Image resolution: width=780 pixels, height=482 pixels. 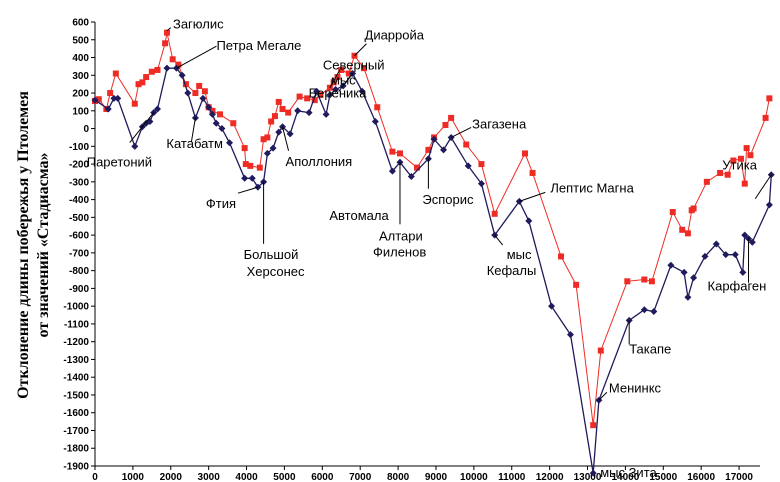 I want to click on x-tick-label: 6000, so click(x=322, y=477).